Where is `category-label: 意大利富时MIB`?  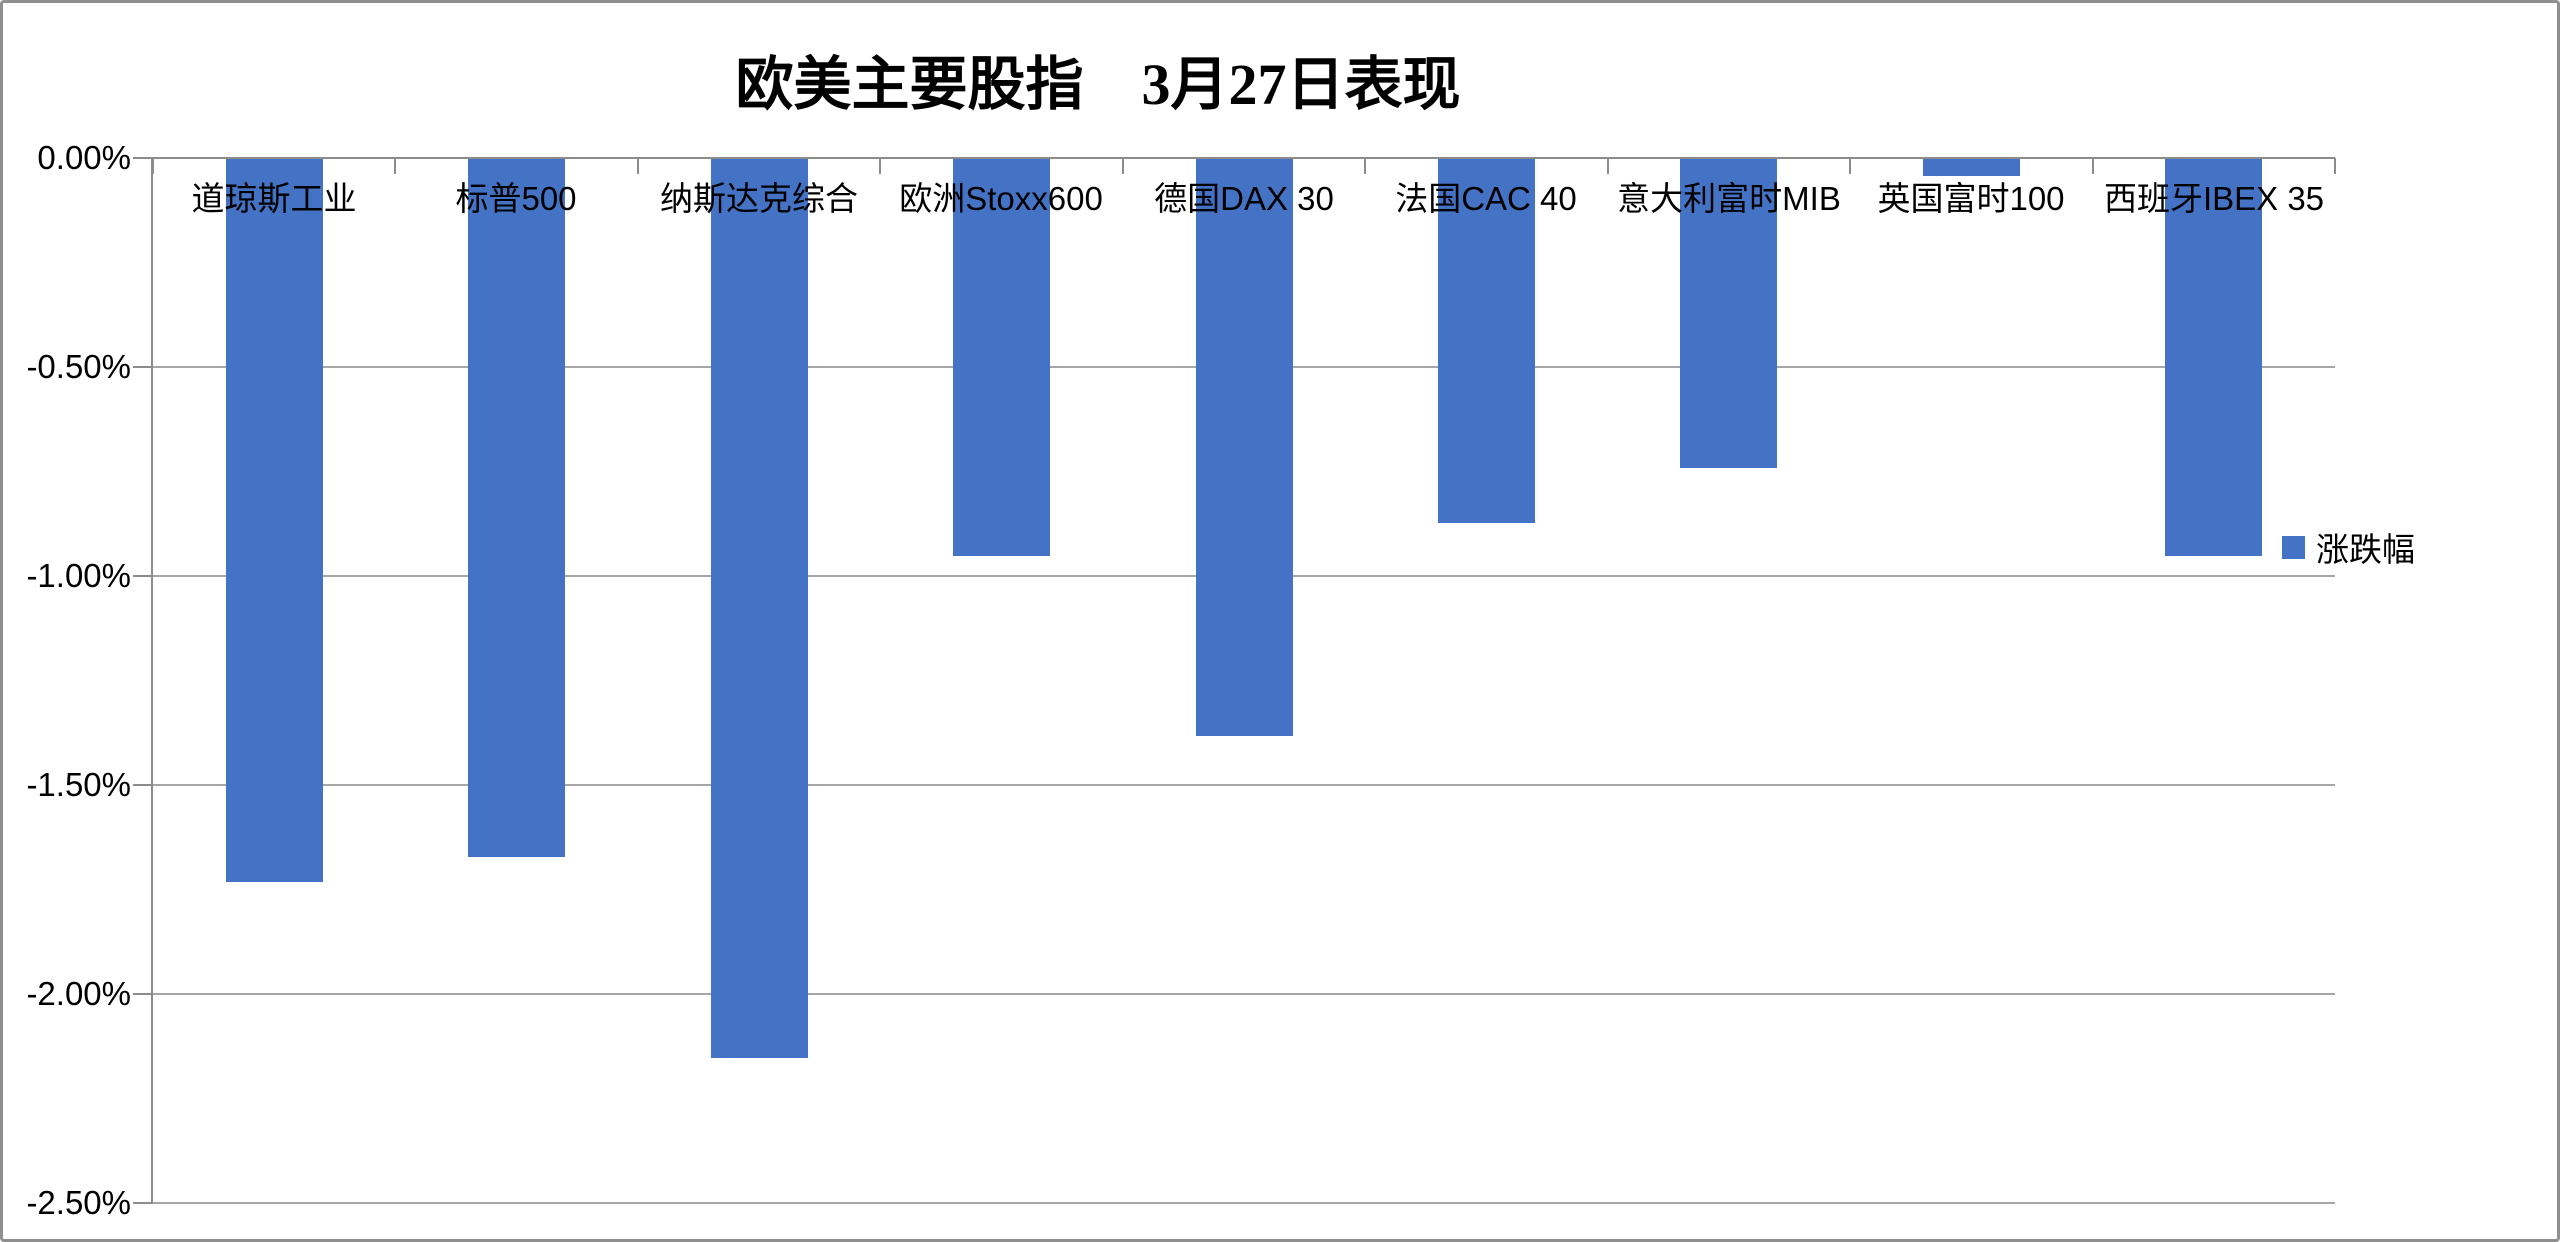
category-label: 意大利富时MIB is located at coordinates (1729, 198).